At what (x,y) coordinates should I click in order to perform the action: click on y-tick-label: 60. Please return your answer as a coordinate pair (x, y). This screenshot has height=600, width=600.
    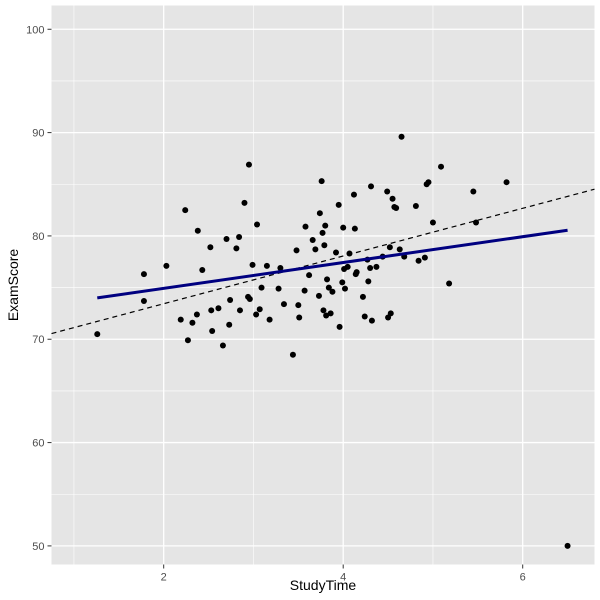
    Looking at the image, I should click on (38, 444).